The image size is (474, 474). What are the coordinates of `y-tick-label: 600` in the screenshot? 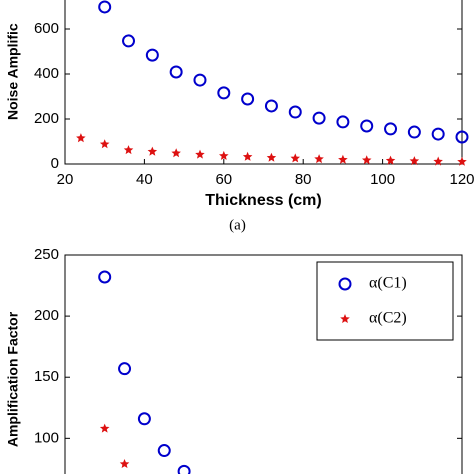 It's located at (46, 28).